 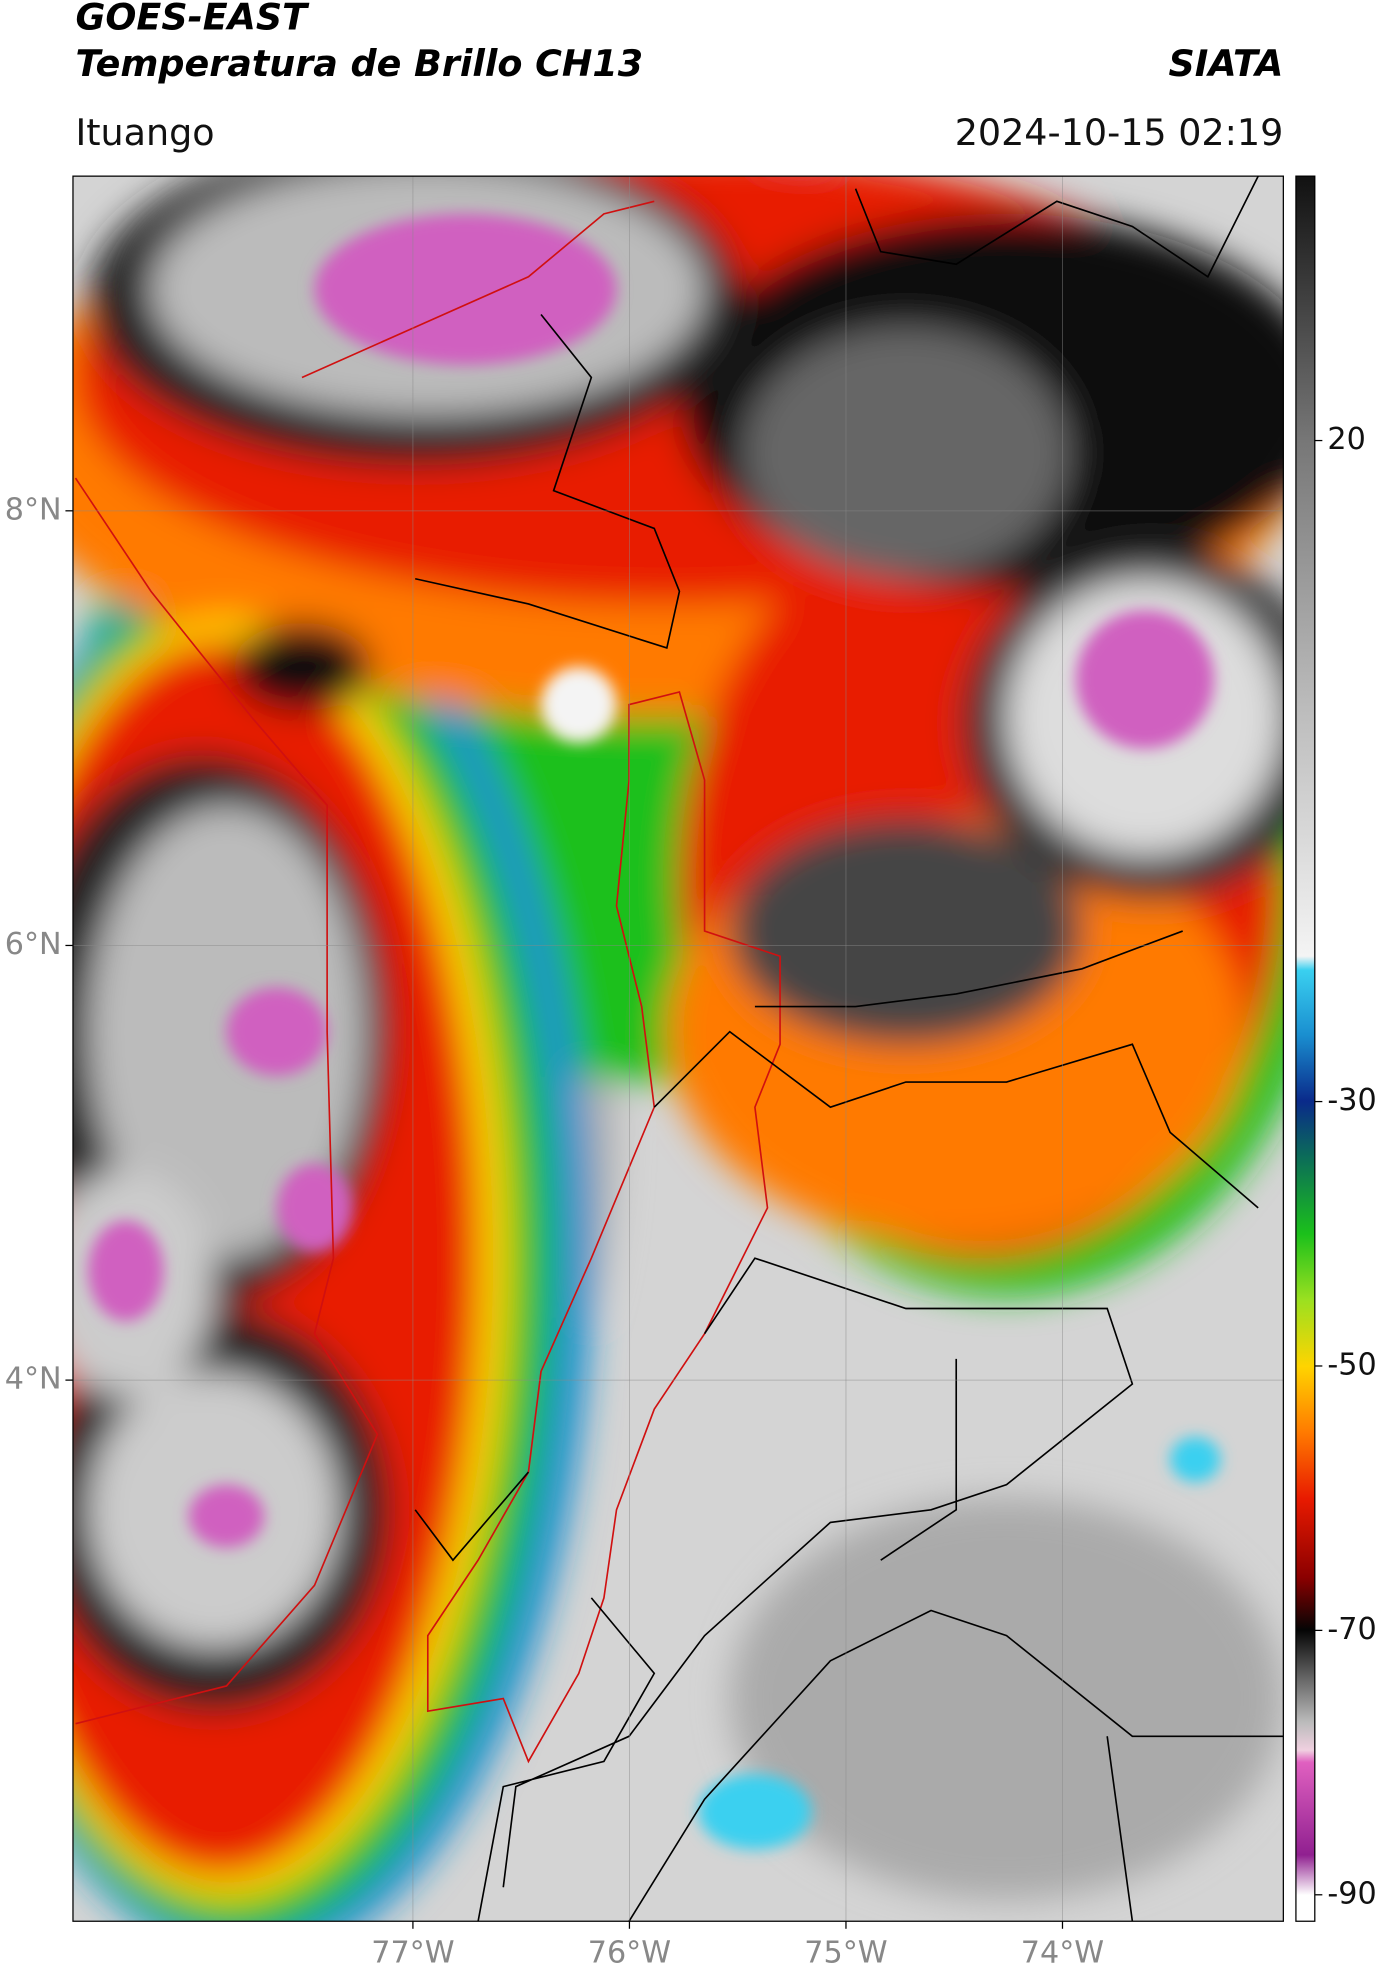 I want to click on x-tick-label: 77°W, so click(x=412, y=1952).